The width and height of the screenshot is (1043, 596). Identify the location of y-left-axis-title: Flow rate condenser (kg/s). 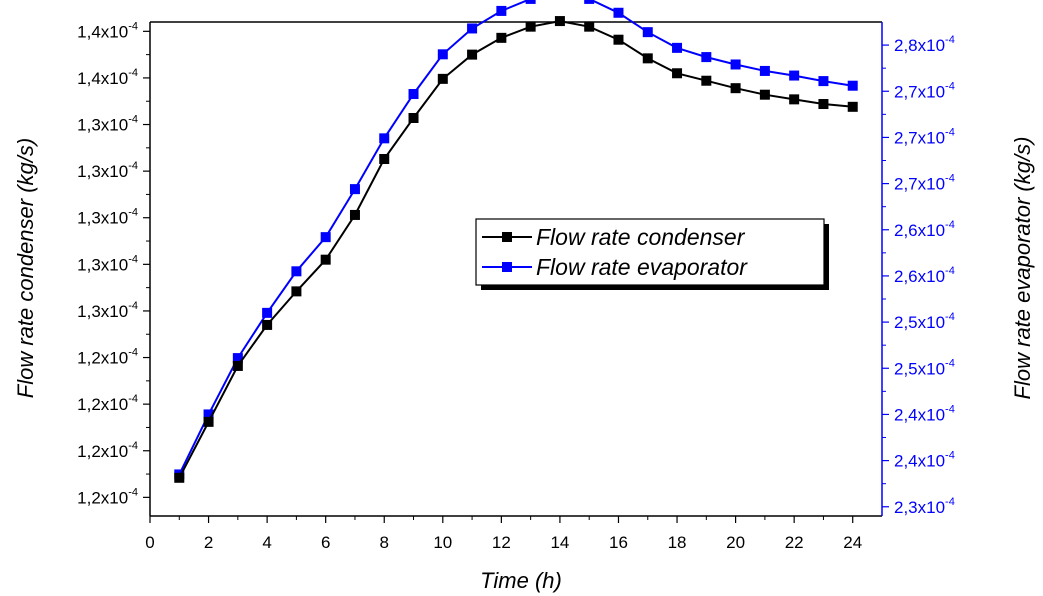
(25, 268).